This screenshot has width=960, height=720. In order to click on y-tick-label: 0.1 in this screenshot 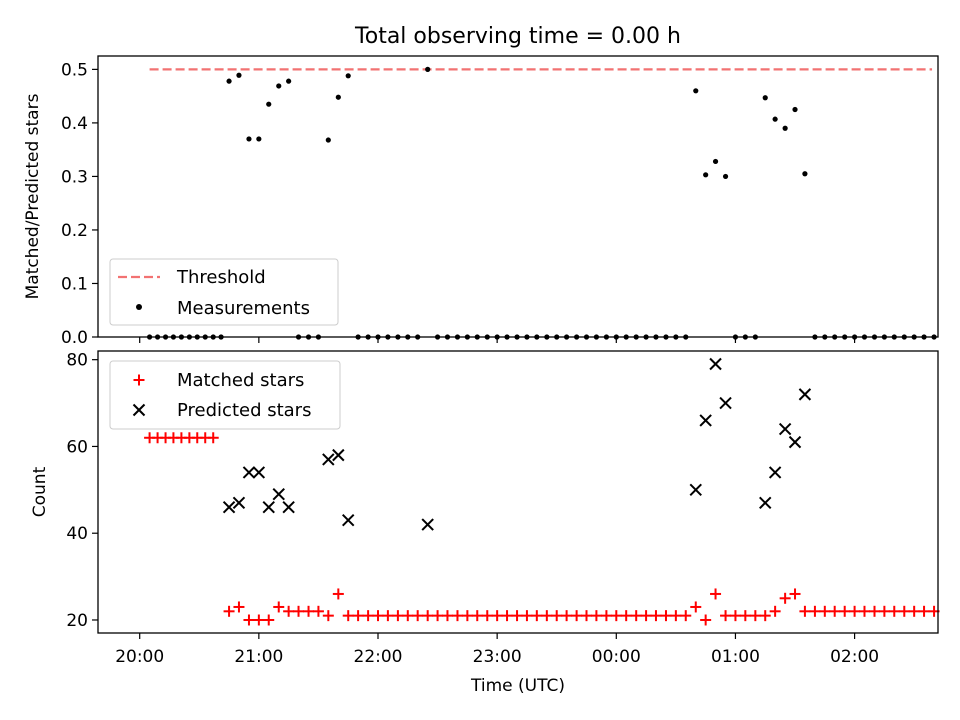, I will do `click(74, 284)`.